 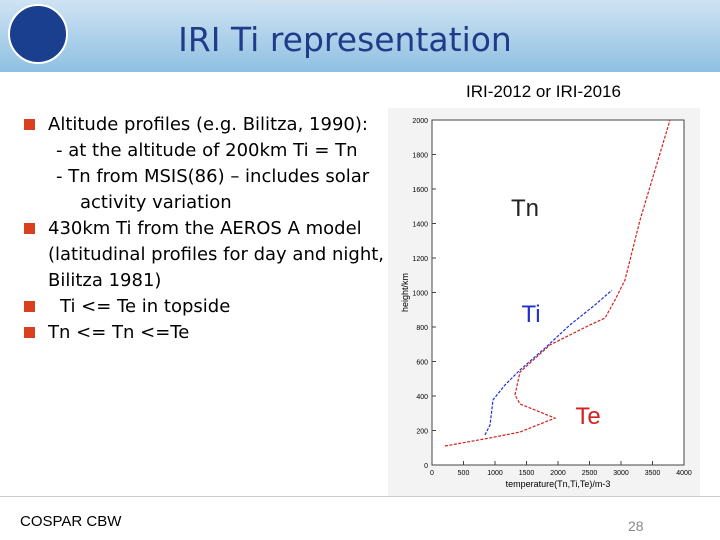 I want to click on footer-text: COSPAR CBW, so click(x=71, y=521).